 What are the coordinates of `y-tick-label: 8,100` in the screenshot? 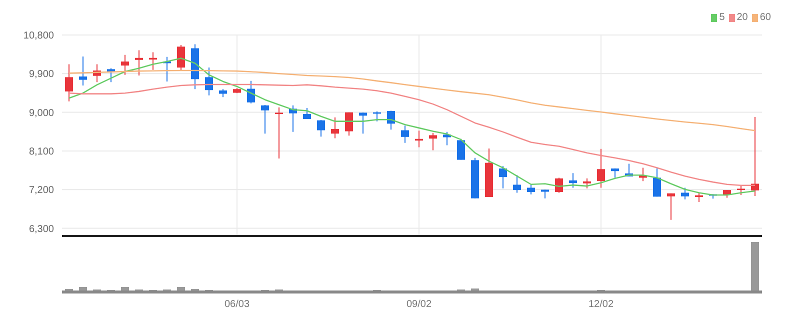 It's located at (41, 152).